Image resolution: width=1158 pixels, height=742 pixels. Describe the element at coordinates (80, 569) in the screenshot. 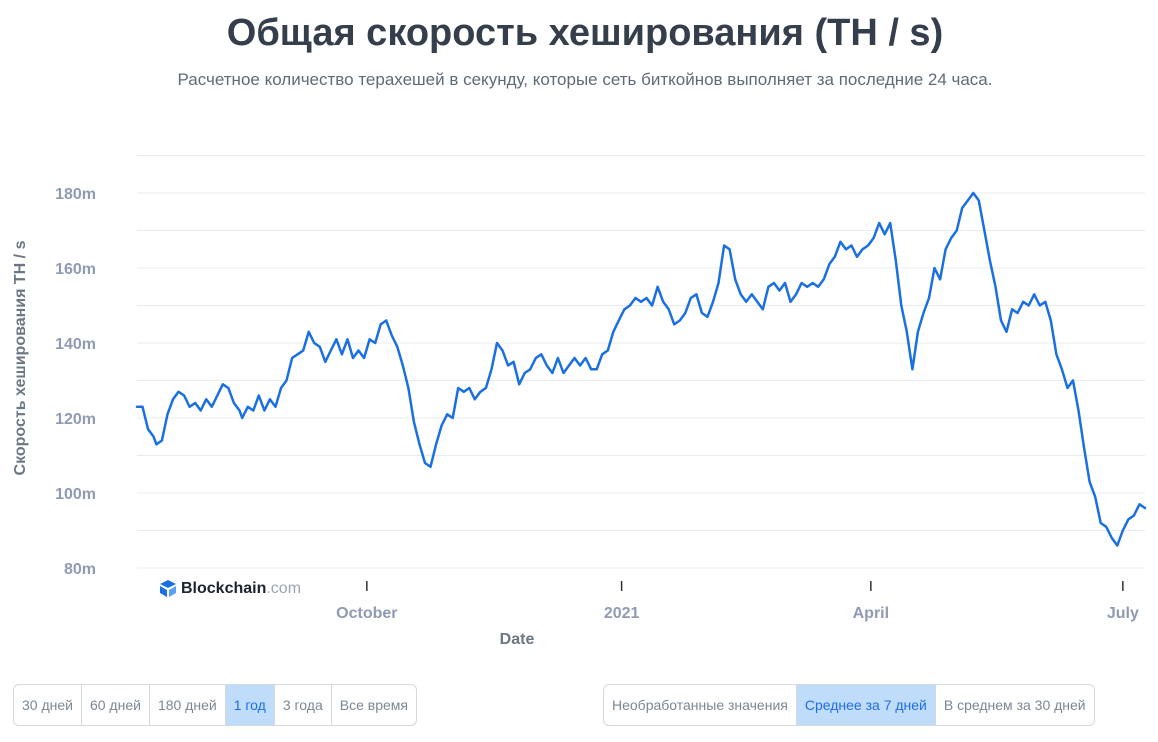

I see `y-tick-label: 80m` at that location.